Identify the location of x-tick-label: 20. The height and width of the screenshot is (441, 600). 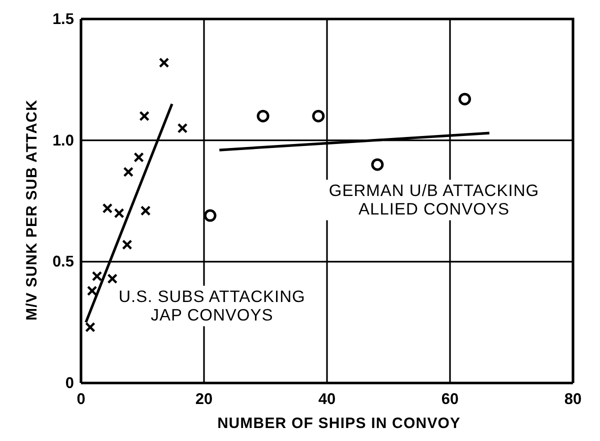
(204, 399).